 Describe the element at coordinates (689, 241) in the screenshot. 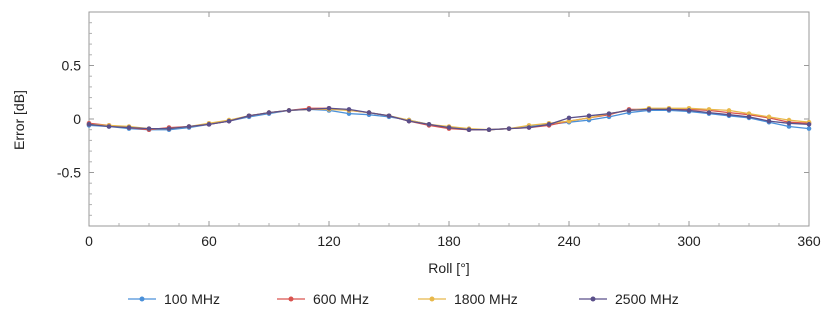

I see `x-tick-label: 300` at that location.